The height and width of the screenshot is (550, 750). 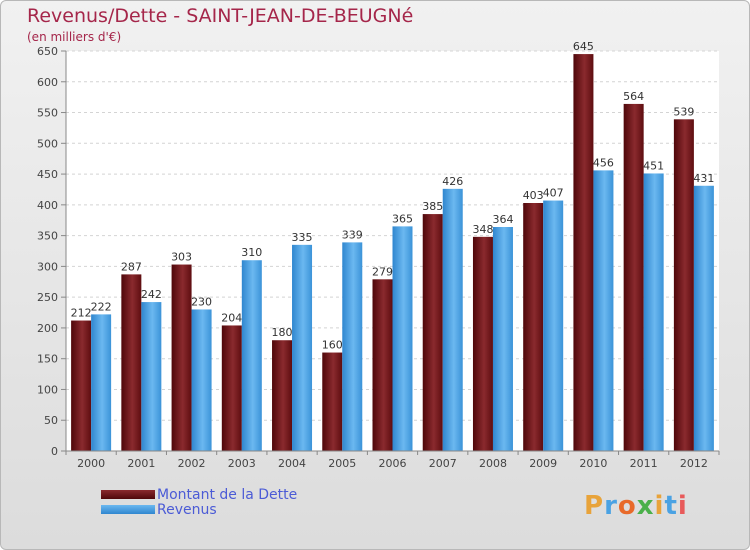 What do you see at coordinates (603, 162) in the screenshot?
I see `data-label-revenue: 456` at bounding box center [603, 162].